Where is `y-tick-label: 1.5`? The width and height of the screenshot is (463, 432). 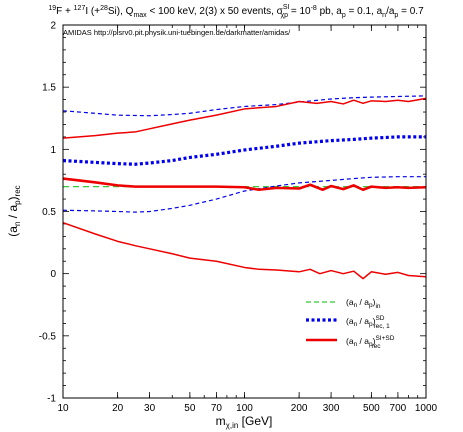 y-tick-label: 1.5 is located at coordinates (49, 88).